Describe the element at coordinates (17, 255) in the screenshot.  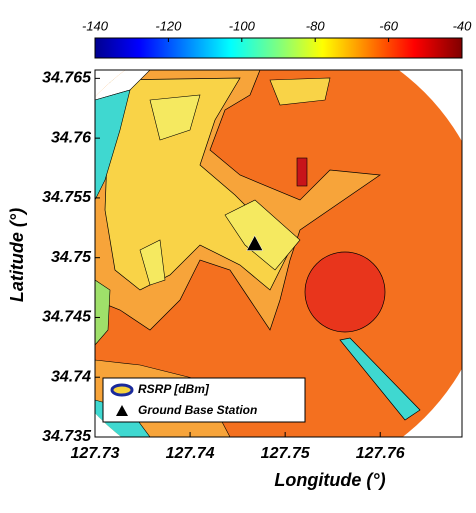
I see `y-axis-label: Latitude (°)` at that location.